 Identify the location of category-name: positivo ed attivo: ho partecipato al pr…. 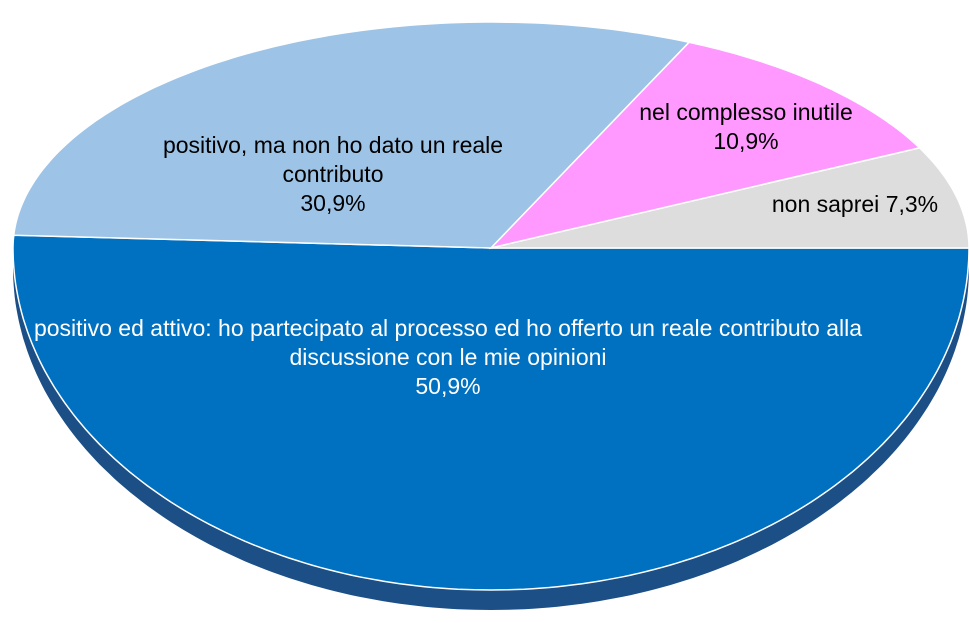
(448, 342).